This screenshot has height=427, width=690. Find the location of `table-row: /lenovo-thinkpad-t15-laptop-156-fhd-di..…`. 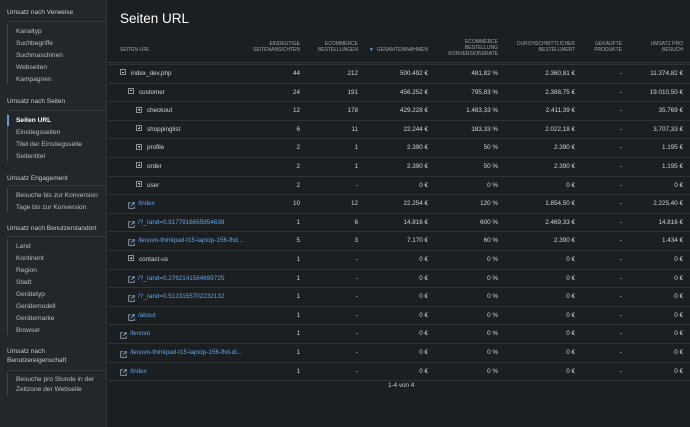

table-row: /lenovo-thinkpad-t15-laptop-156-fhd-di..… is located at coordinates (399, 352).